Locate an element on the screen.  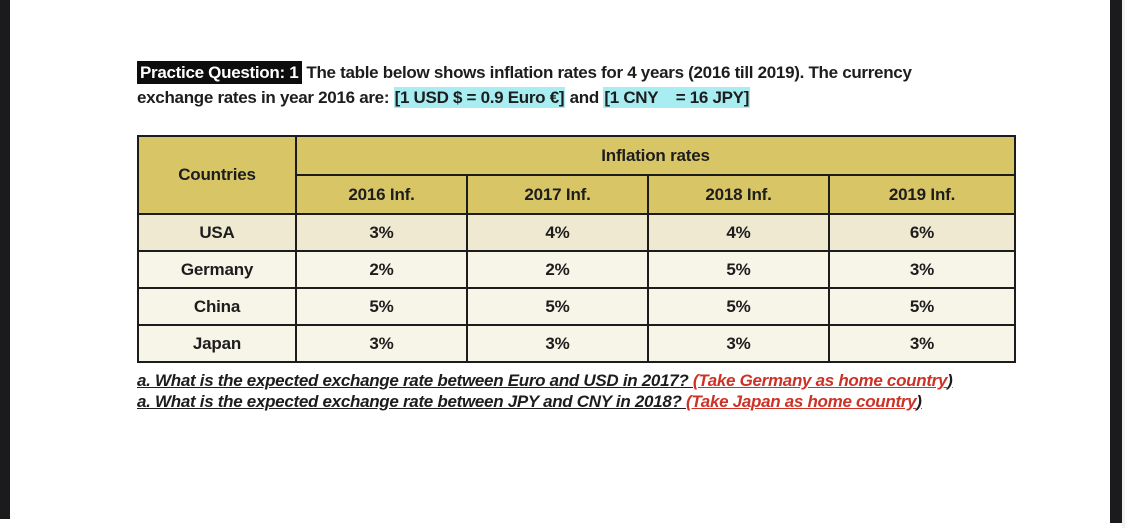
table-row-usa: USA 3% 4% 4% 6% is located at coordinates (576, 232).